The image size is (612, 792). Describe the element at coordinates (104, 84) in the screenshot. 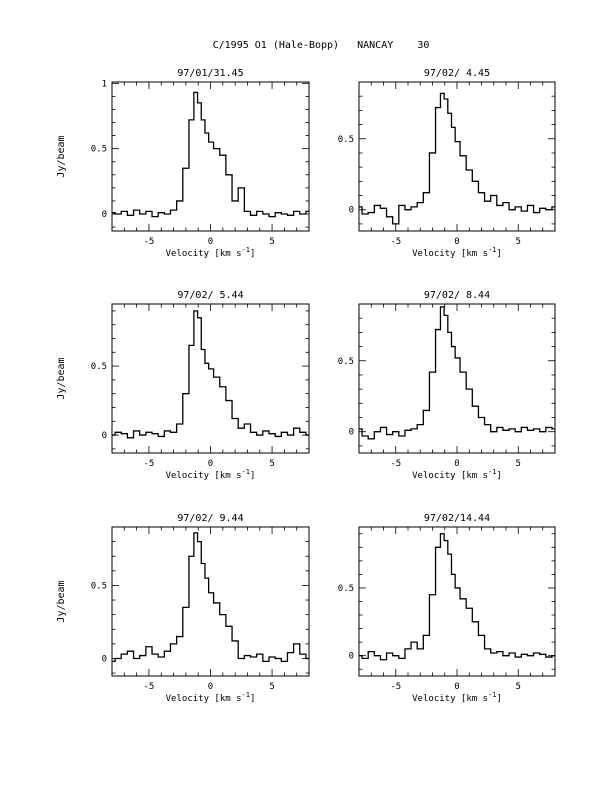

I see `y-tick-label: 1` at that location.